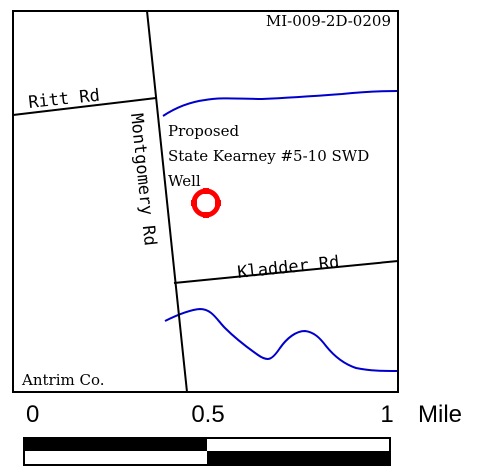  What do you see at coordinates (281, 339) in the screenshot?
I see `stream-south` at bounding box center [281, 339].